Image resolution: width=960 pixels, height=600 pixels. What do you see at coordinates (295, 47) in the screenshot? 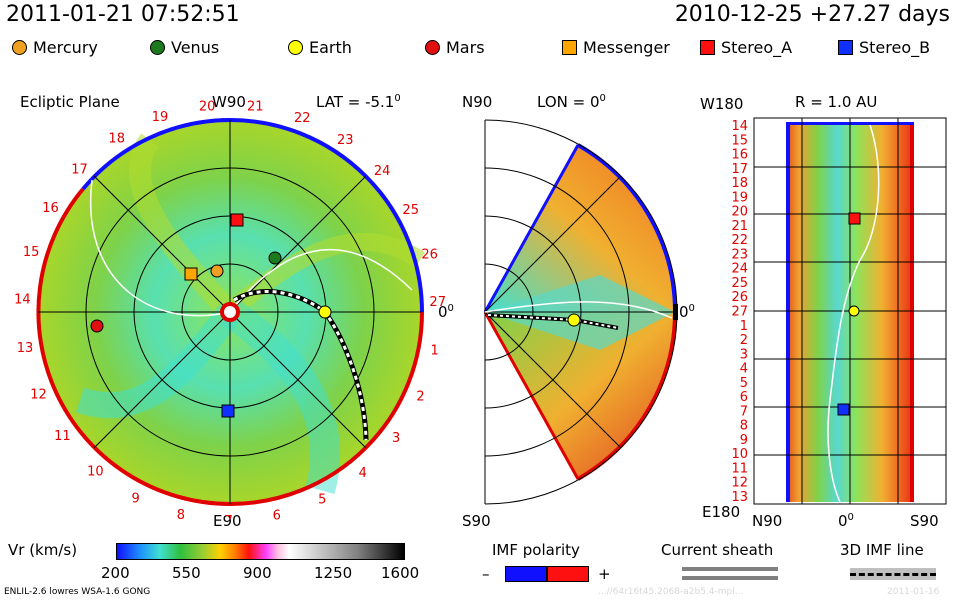
I see `earth-marker-icon` at bounding box center [295, 47].